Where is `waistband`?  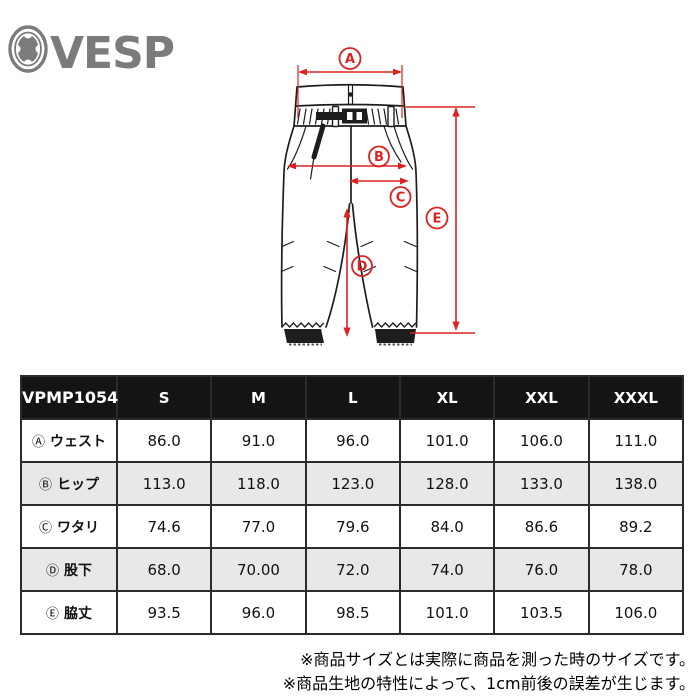
waistband is located at coordinates (350, 105).